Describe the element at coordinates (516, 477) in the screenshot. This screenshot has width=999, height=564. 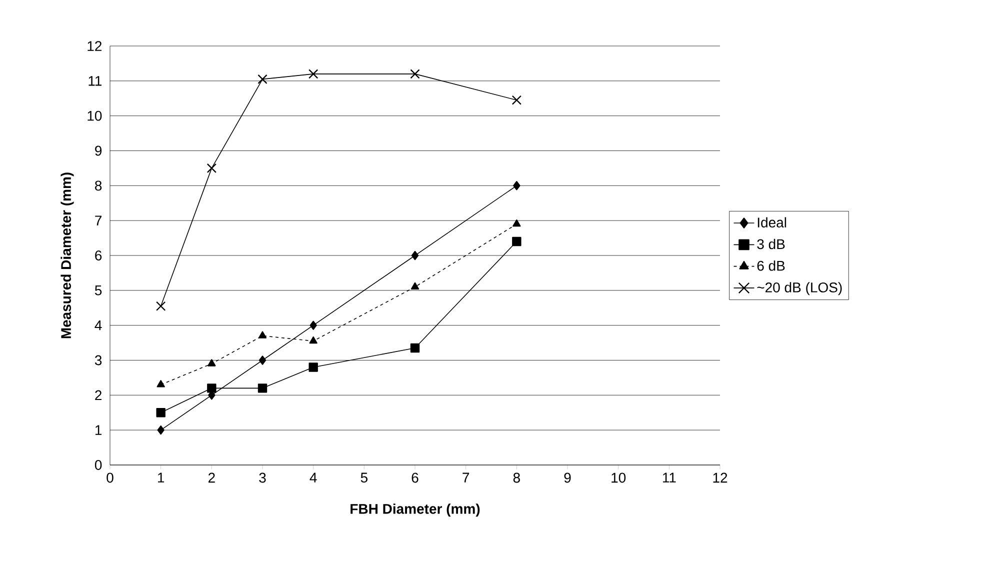
I see `x-tick-label: 8` at that location.